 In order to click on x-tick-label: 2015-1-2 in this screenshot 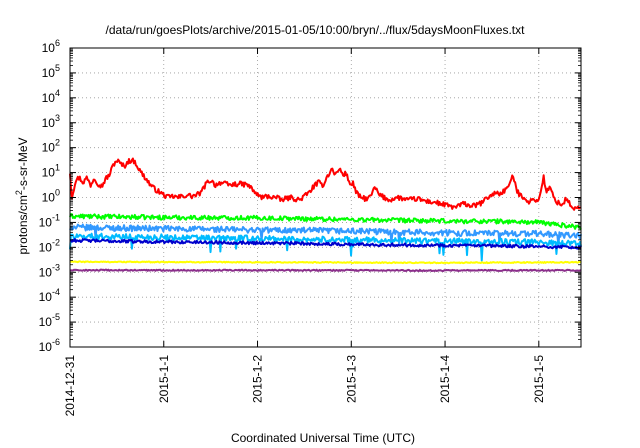, I will do `click(258, 379)`.